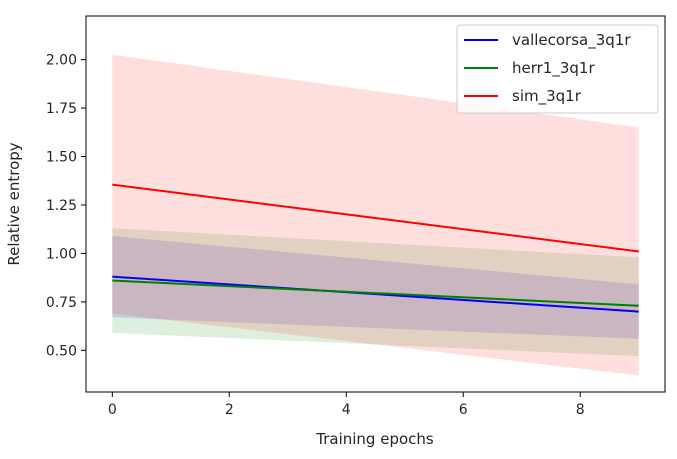 This screenshot has width=677, height=459. Describe the element at coordinates (553, 68) in the screenshot. I see `legend-label-herr1-3q1r: herr1_3q1r` at that location.